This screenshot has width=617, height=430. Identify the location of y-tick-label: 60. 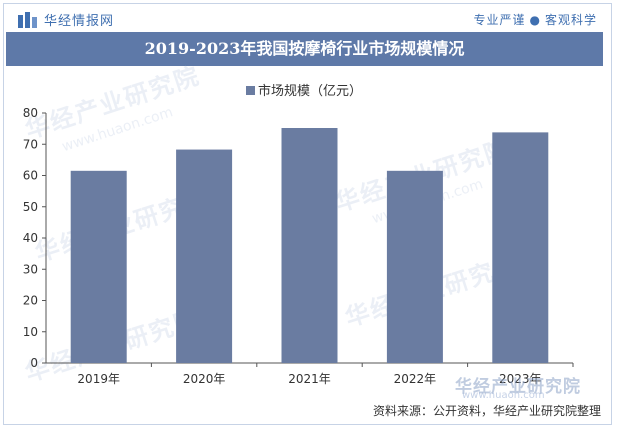
(30, 176).